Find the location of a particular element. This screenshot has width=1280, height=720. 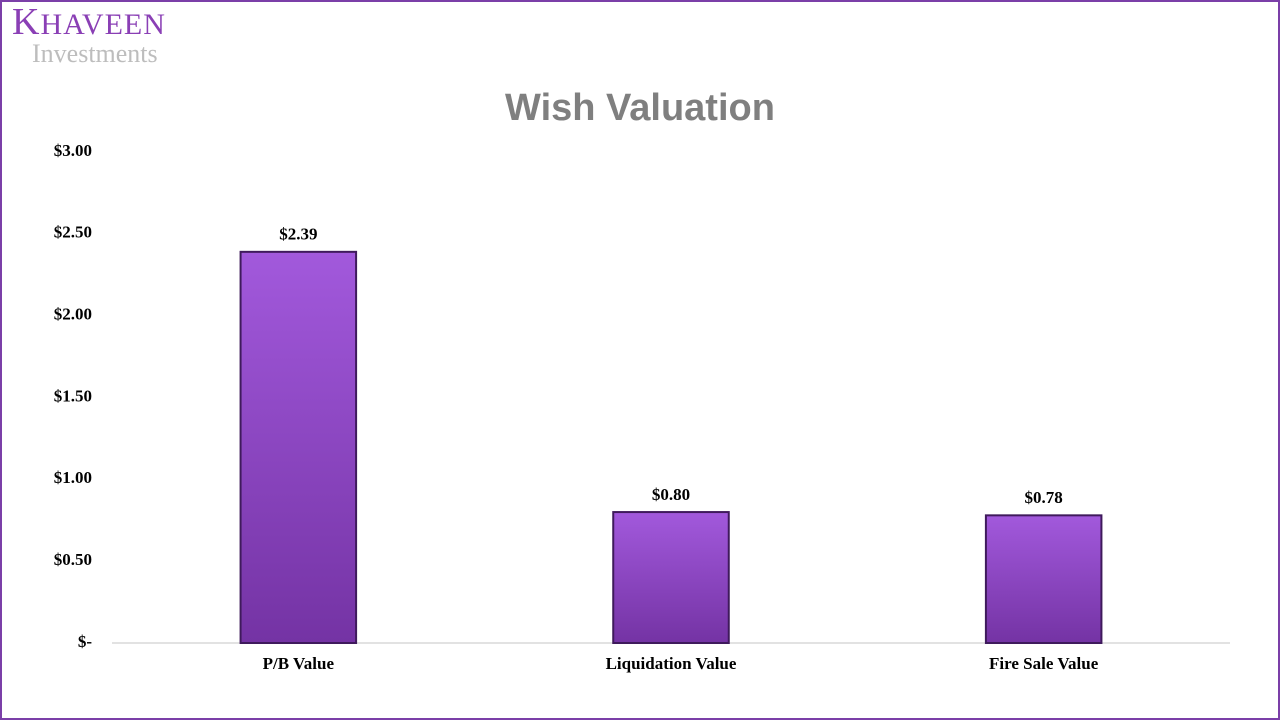

y-tick-label: $3.00 is located at coordinates (73, 150).